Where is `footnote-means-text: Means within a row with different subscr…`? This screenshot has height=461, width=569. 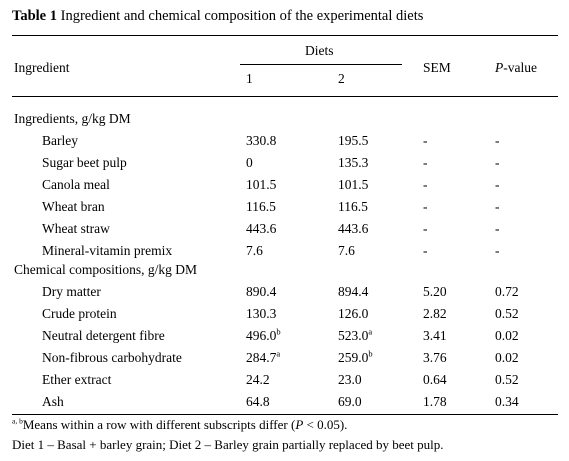
footnote-means-text: Means within a row with different subscr… is located at coordinates (159, 424).